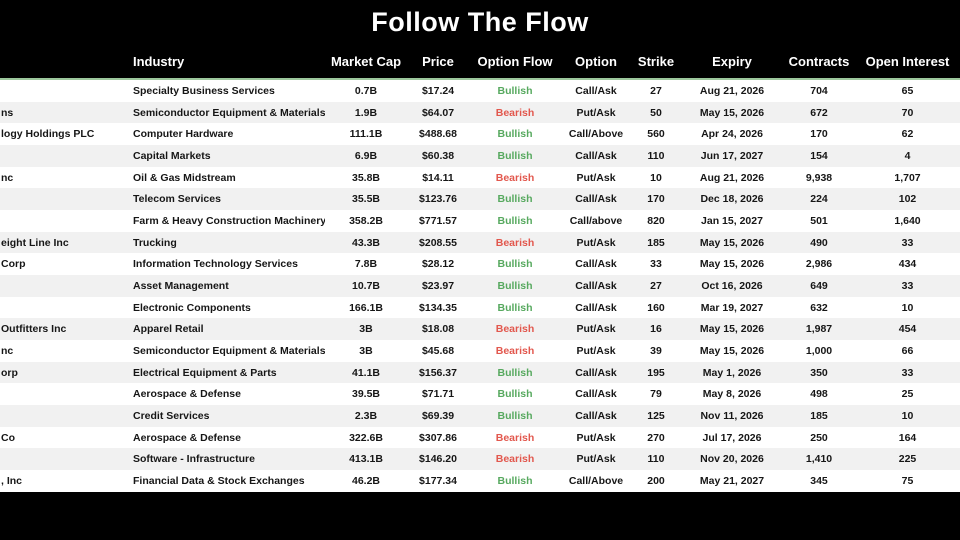  What do you see at coordinates (907, 155) in the screenshot?
I see `open-interest: 4` at bounding box center [907, 155].